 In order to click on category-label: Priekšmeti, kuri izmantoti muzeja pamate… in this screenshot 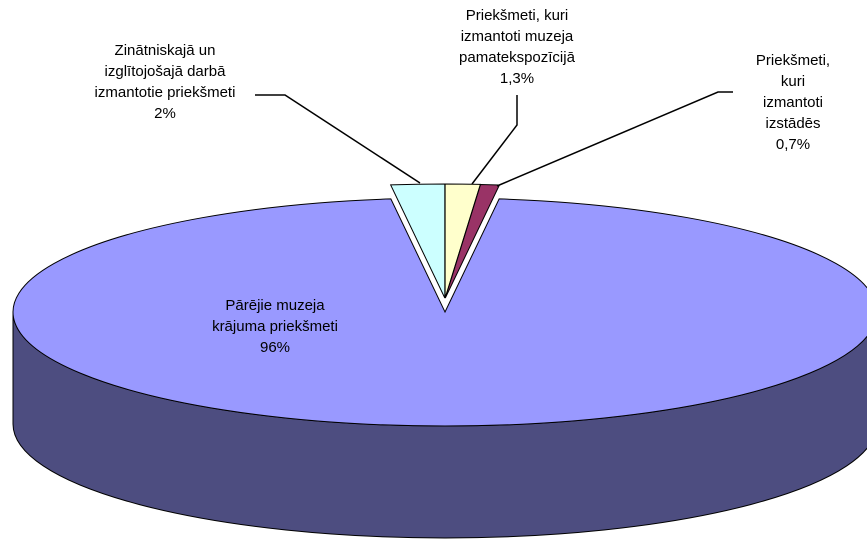, I will do `click(517, 36)`.